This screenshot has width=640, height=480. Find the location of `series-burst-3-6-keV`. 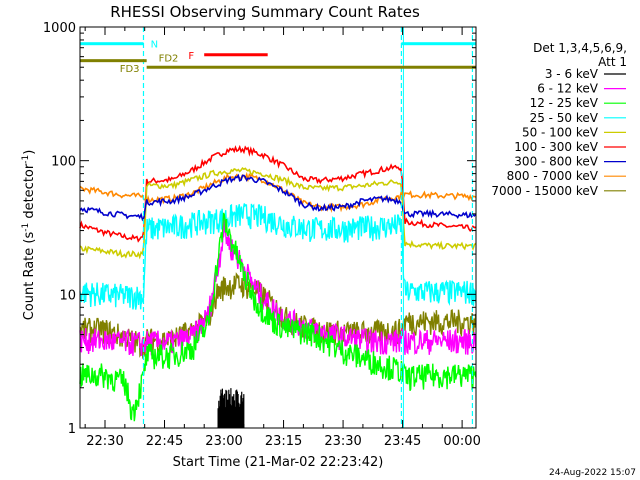

series-burst-3-6-keV is located at coordinates (231, 408).